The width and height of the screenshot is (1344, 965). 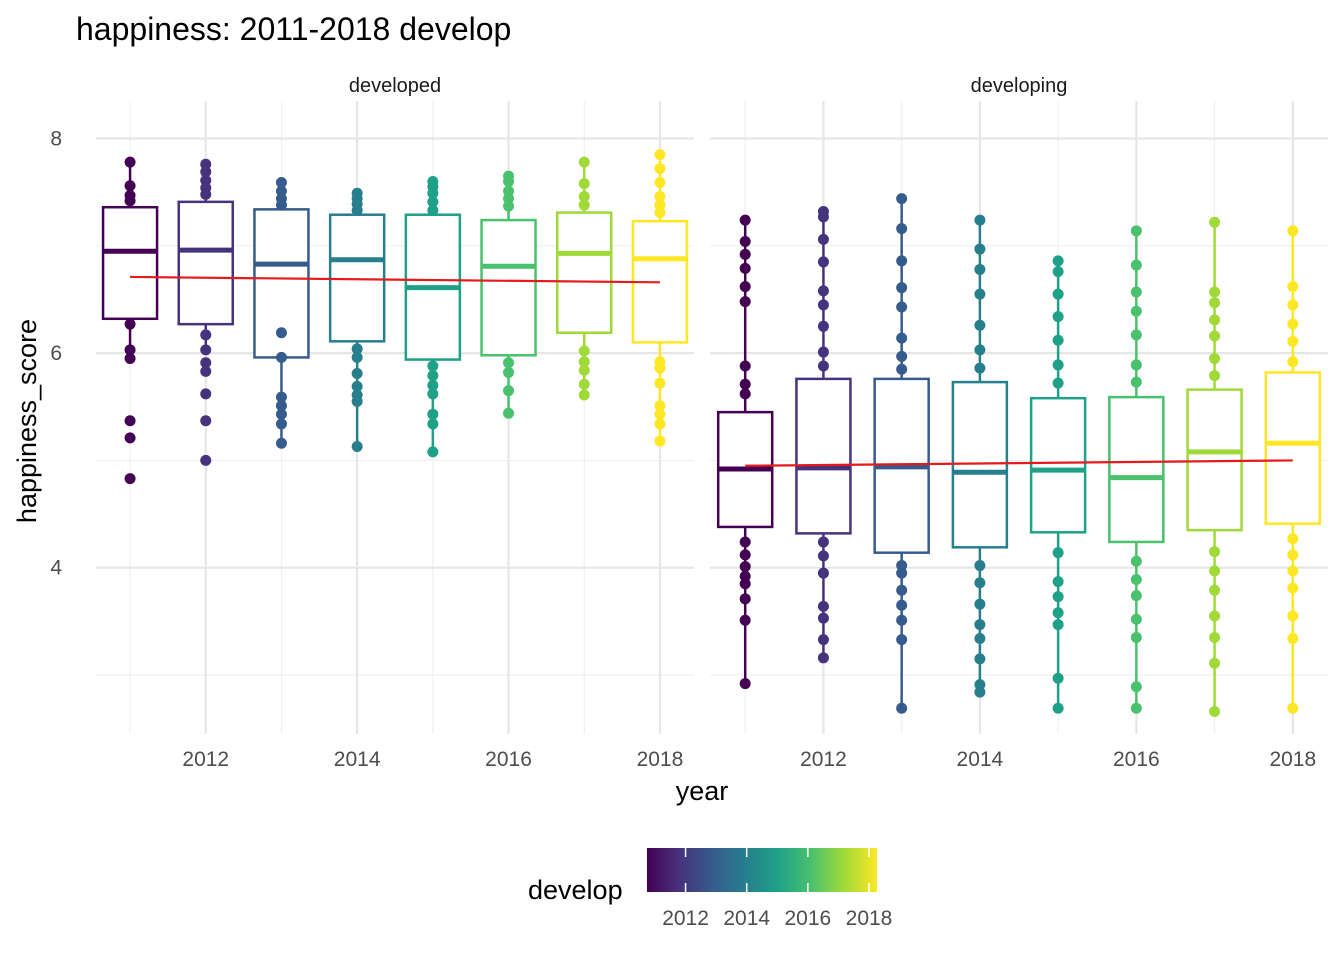 I want to click on x-tick-label: 2018, so click(x=1292, y=759).